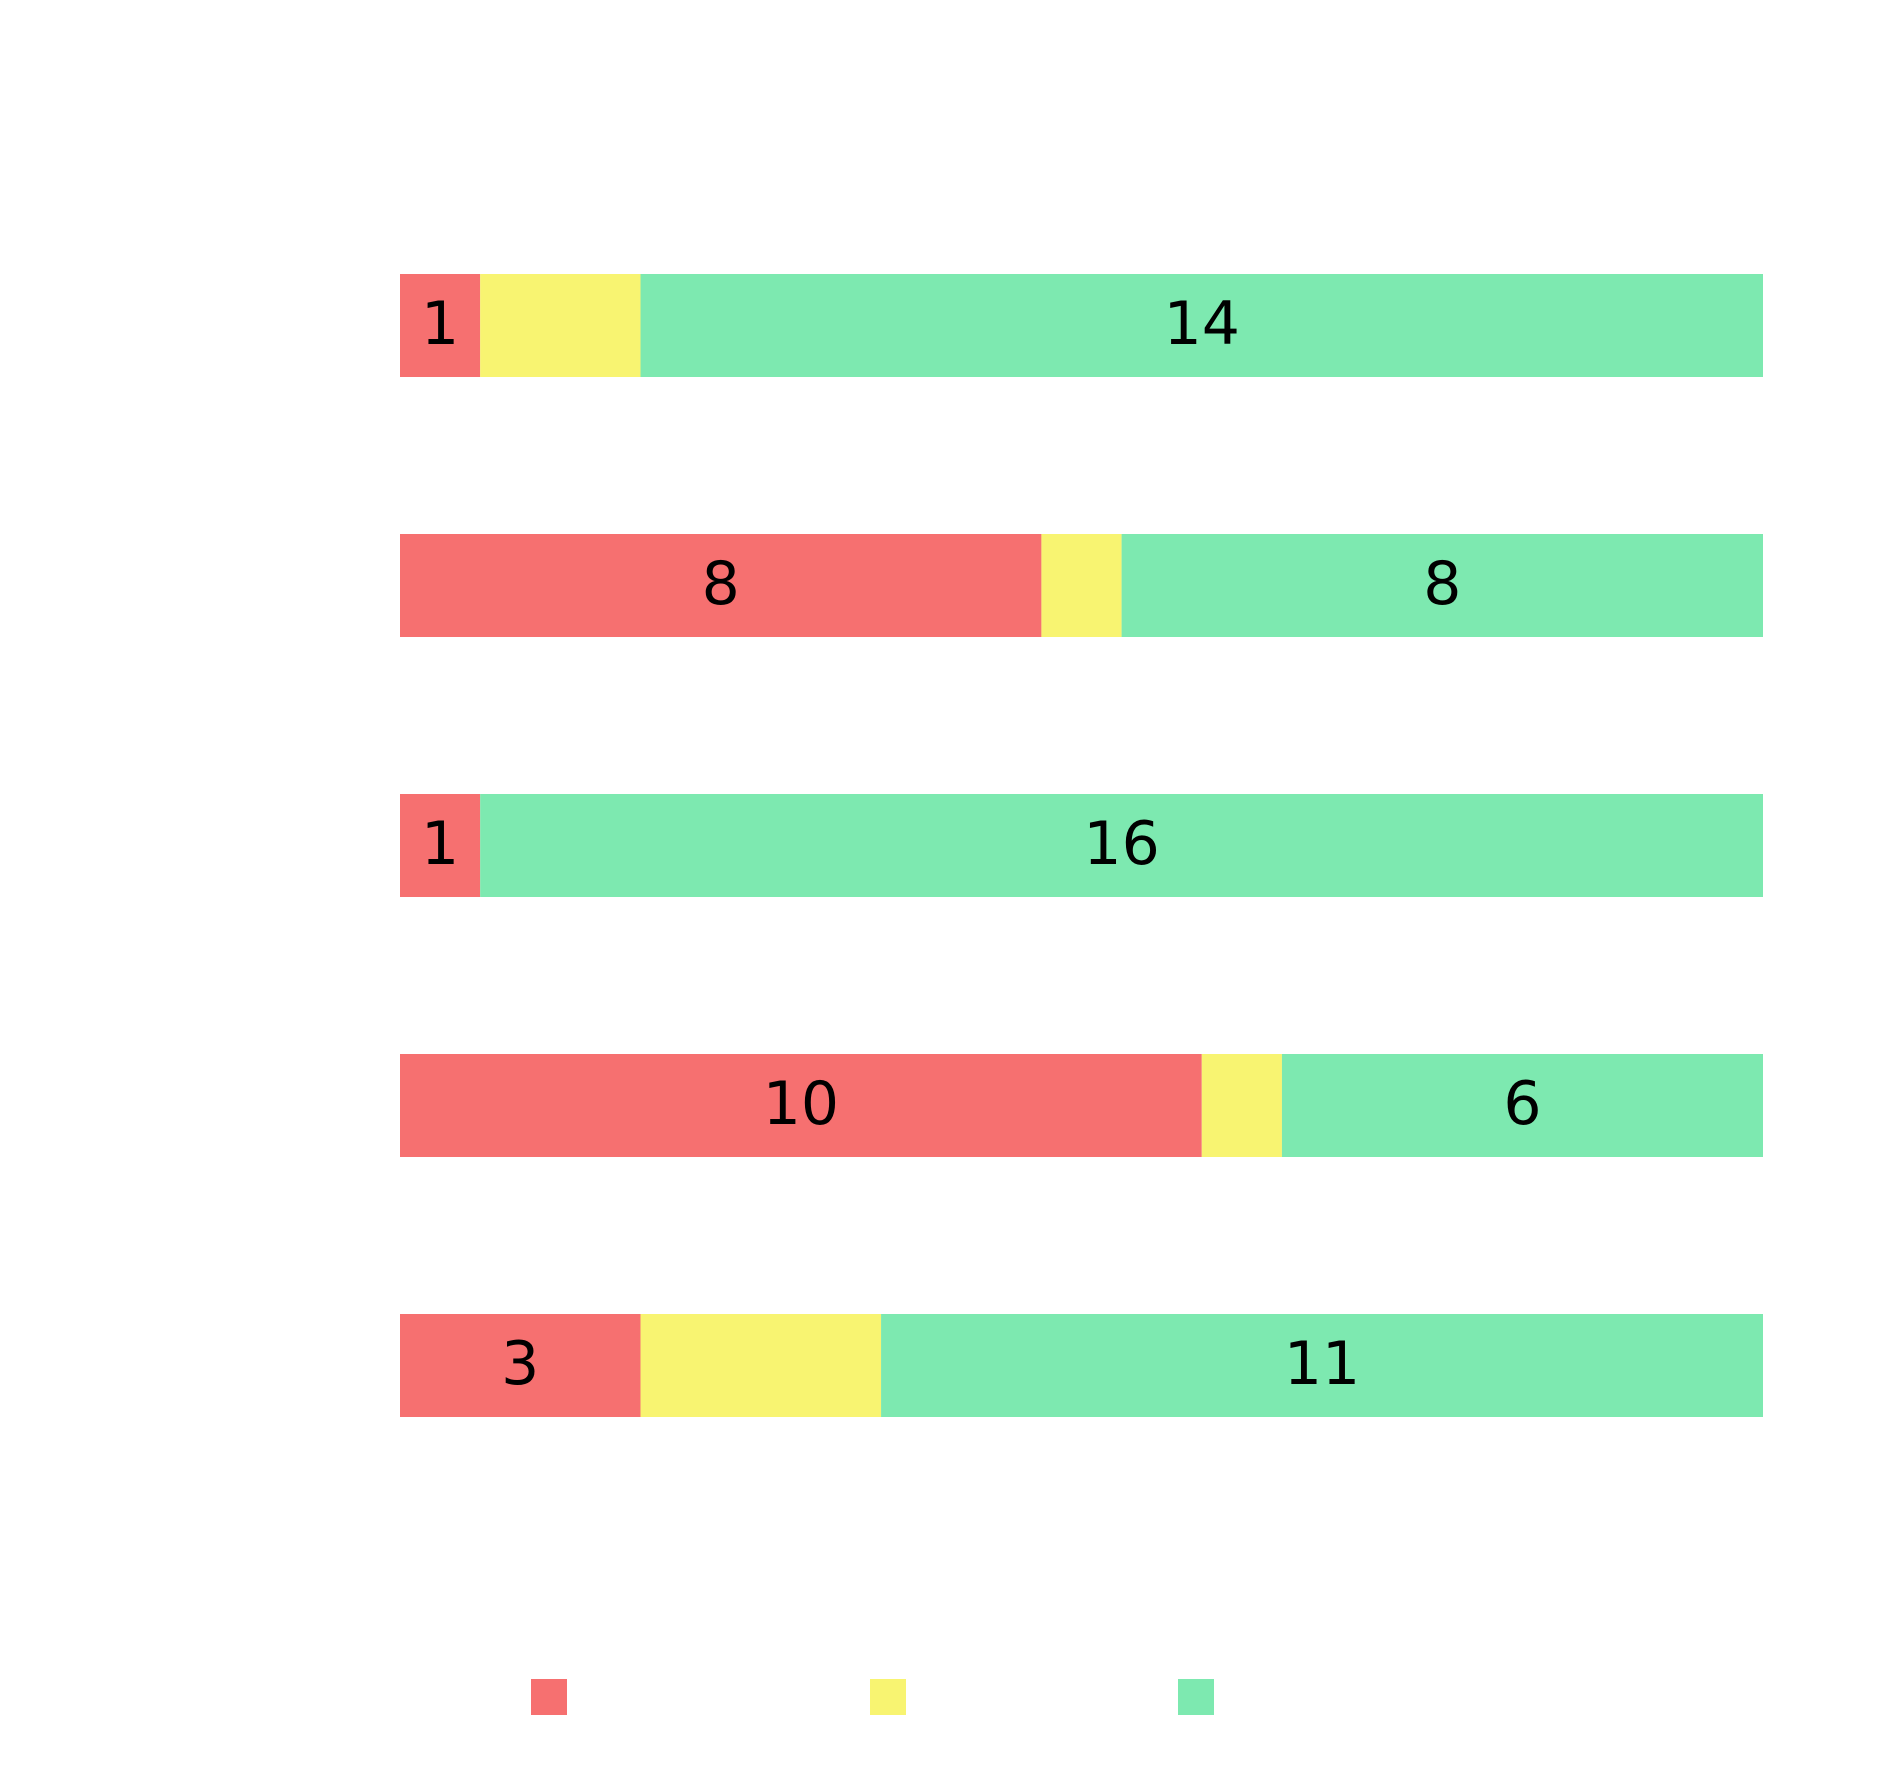  I want to click on data-label-row4-series1: 10, so click(801, 1104).